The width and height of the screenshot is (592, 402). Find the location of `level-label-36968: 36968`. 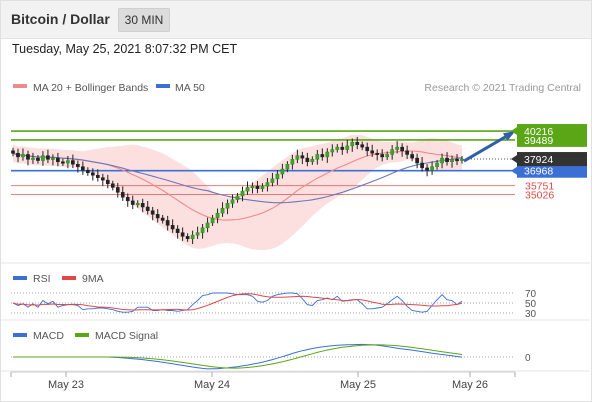

level-label-36968: 36968 is located at coordinates (538, 172).